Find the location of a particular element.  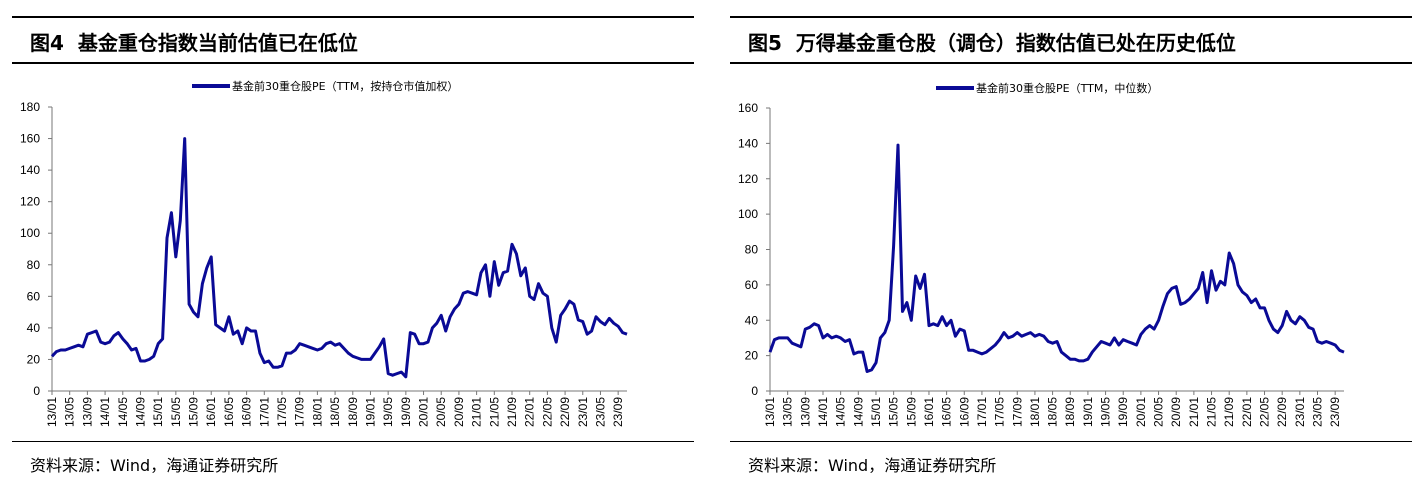

x-tick-label: 20/01 is located at coordinates (424, 412).